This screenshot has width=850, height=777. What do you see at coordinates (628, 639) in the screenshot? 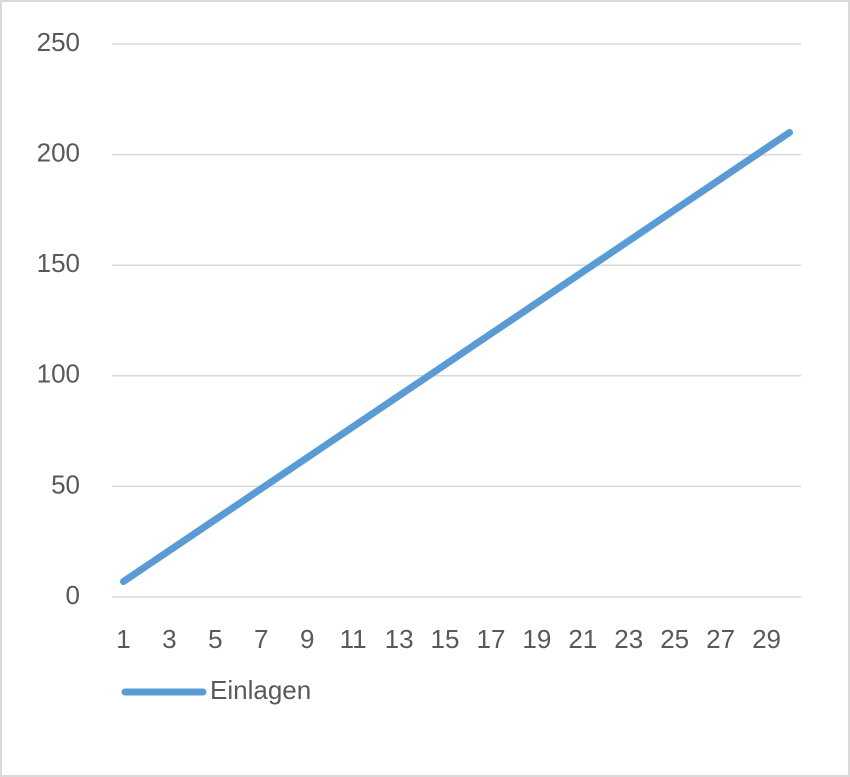
I see `x-tick-label: 23` at bounding box center [628, 639].